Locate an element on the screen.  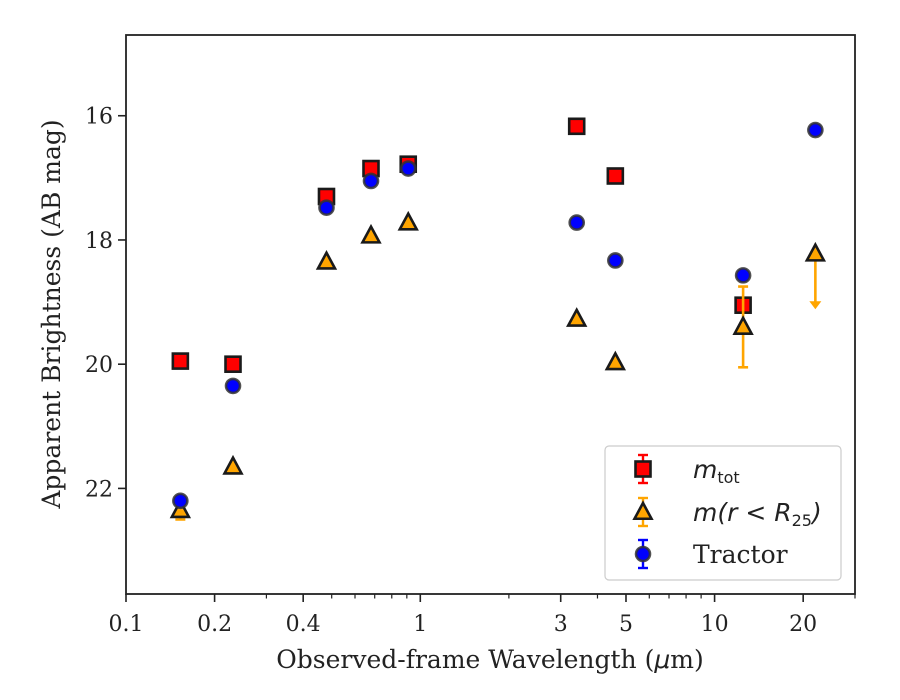
x-axis-title: Observed-frame Wavelength (μm) is located at coordinates (489, 659).